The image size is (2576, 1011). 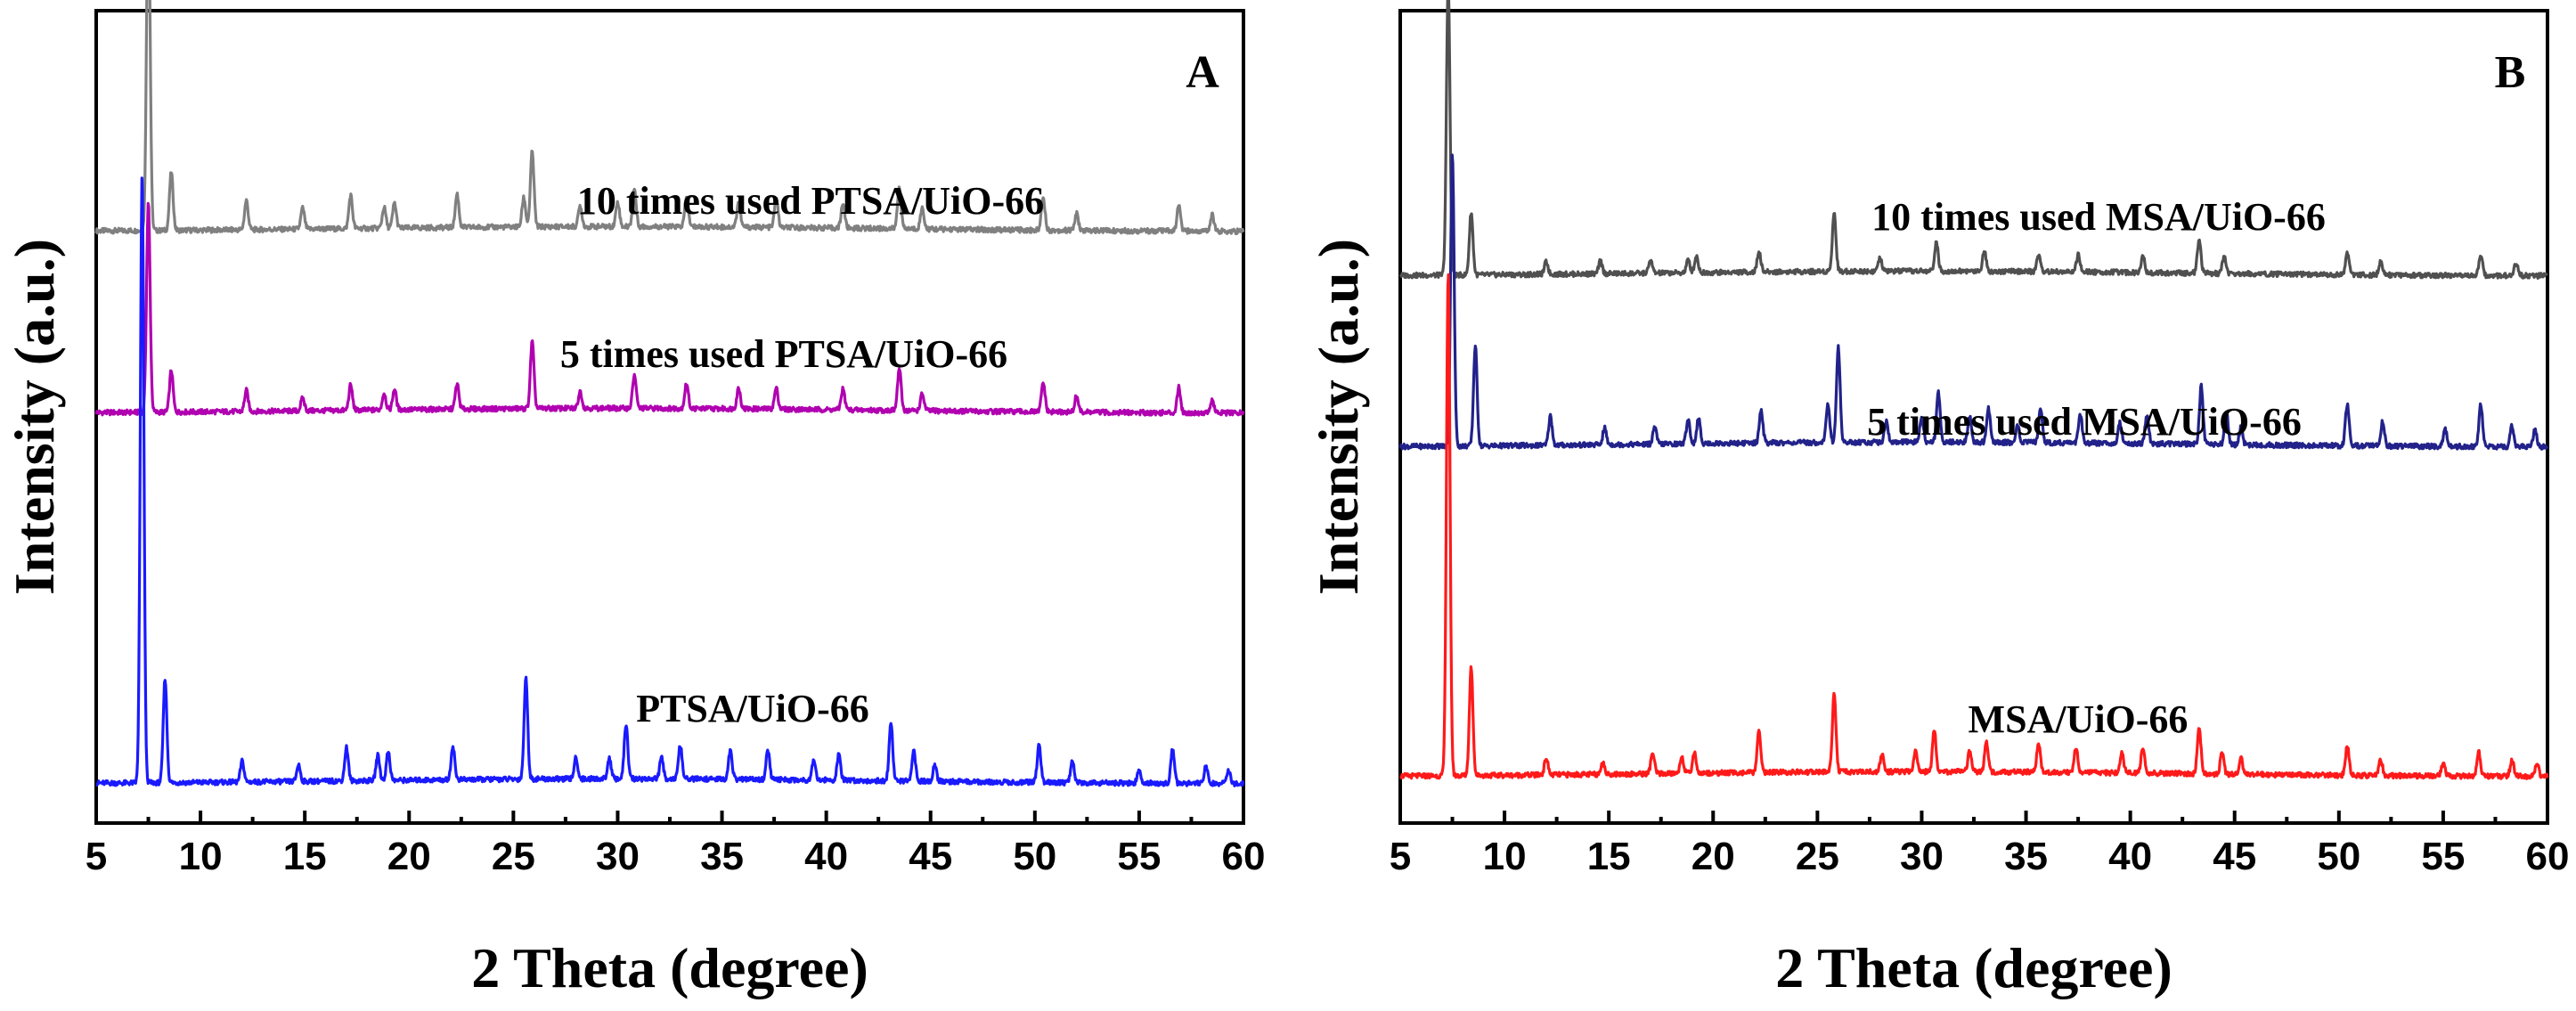 I want to click on panel-letter-a: A, so click(x=1202, y=73).